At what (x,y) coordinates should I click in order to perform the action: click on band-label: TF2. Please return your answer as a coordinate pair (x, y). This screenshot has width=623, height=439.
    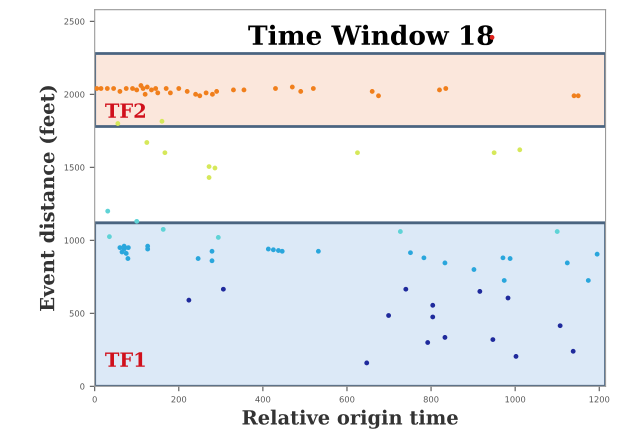
    Looking at the image, I should click on (125, 110).